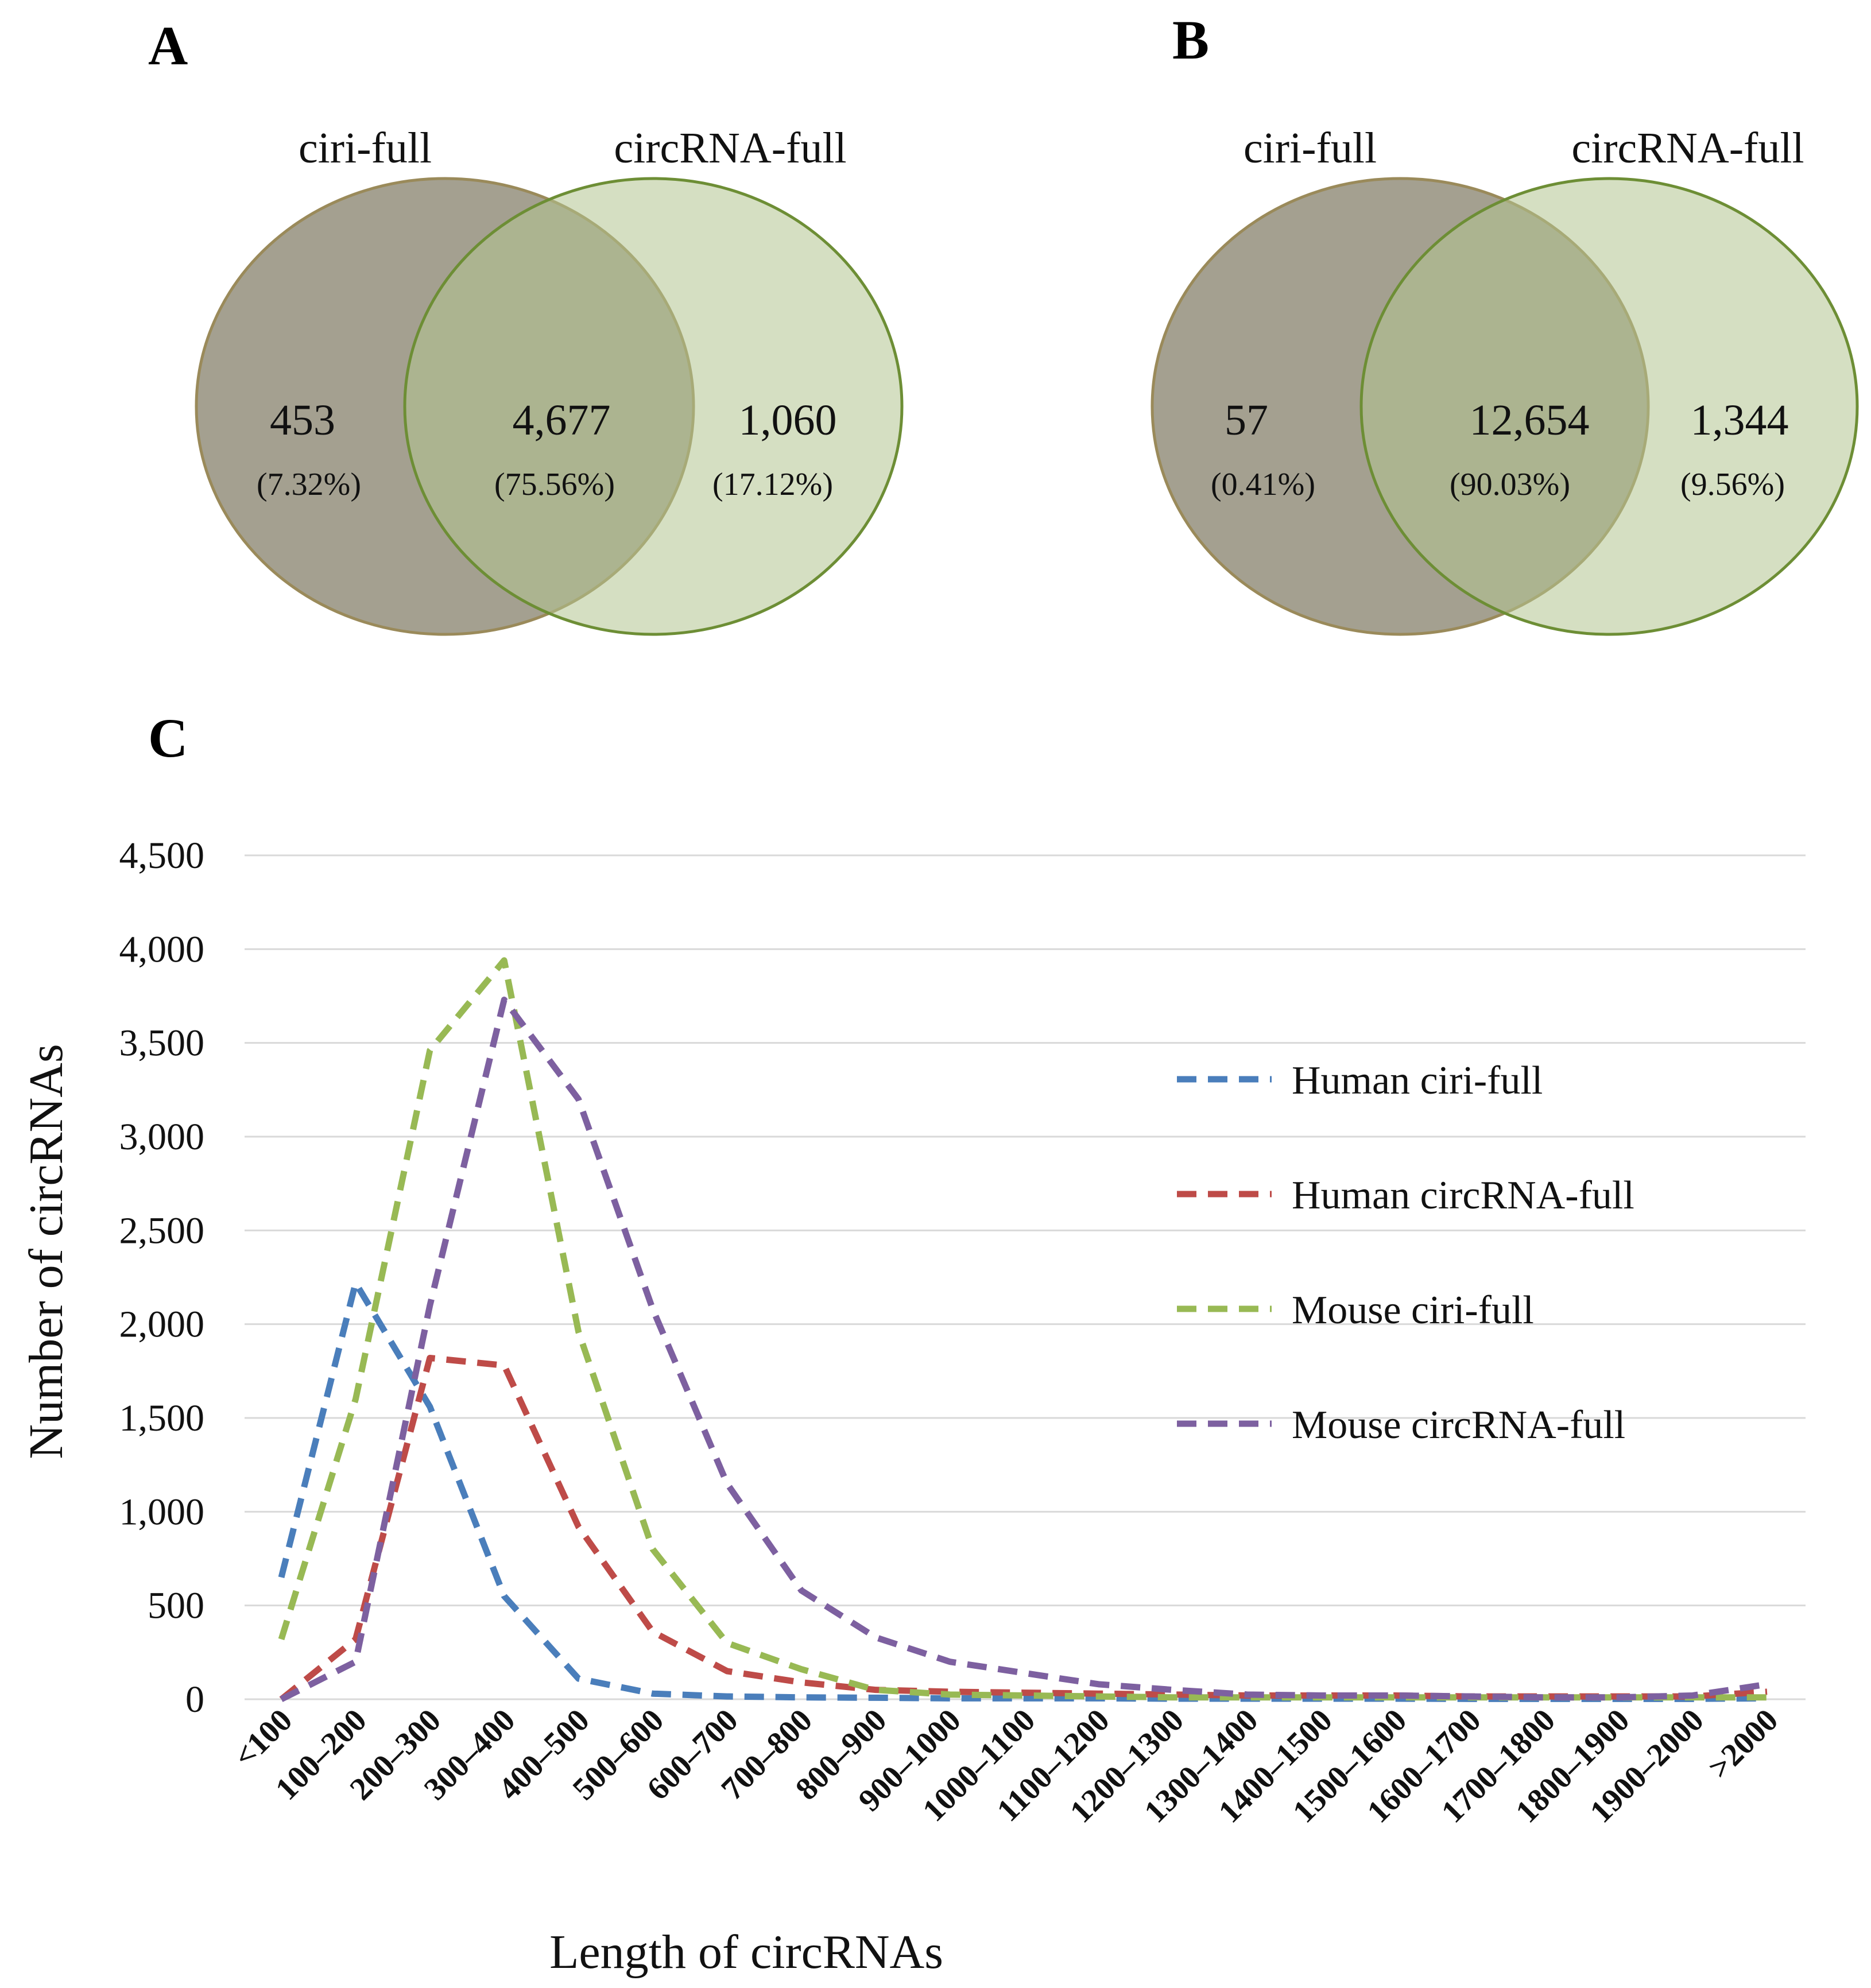 This screenshot has height=1988, width=1871. What do you see at coordinates (309, 484) in the screenshot?
I see `venn-a-left-pct: (7.32%)` at bounding box center [309, 484].